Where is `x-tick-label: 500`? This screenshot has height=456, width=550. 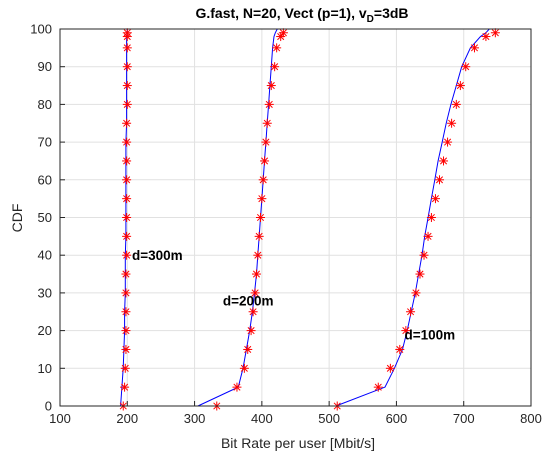 x-tick-label: 500 is located at coordinates (329, 418).